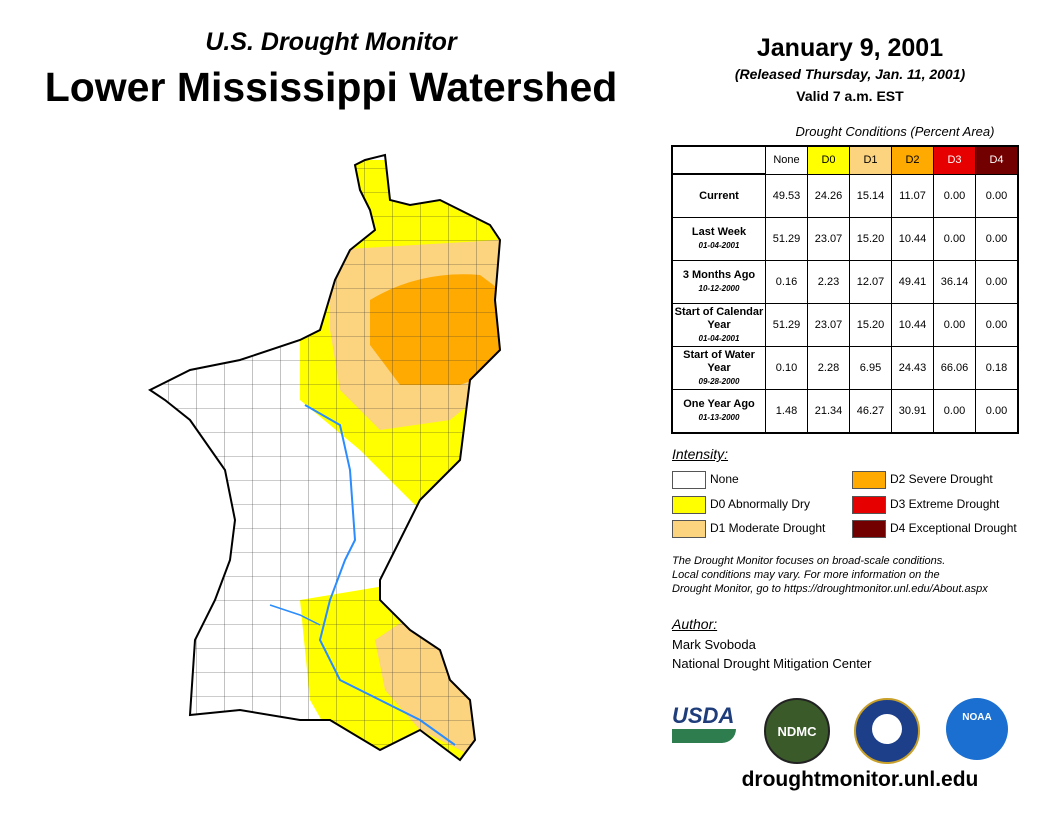  Describe the element at coordinates (912, 160) in the screenshot. I see `column-header: D2` at that location.